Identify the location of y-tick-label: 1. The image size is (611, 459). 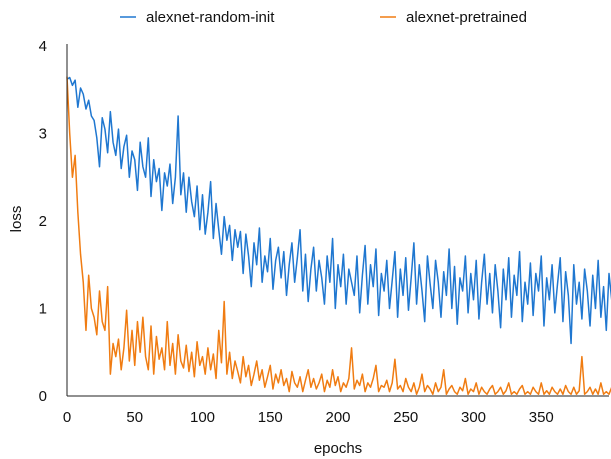
(43, 309).